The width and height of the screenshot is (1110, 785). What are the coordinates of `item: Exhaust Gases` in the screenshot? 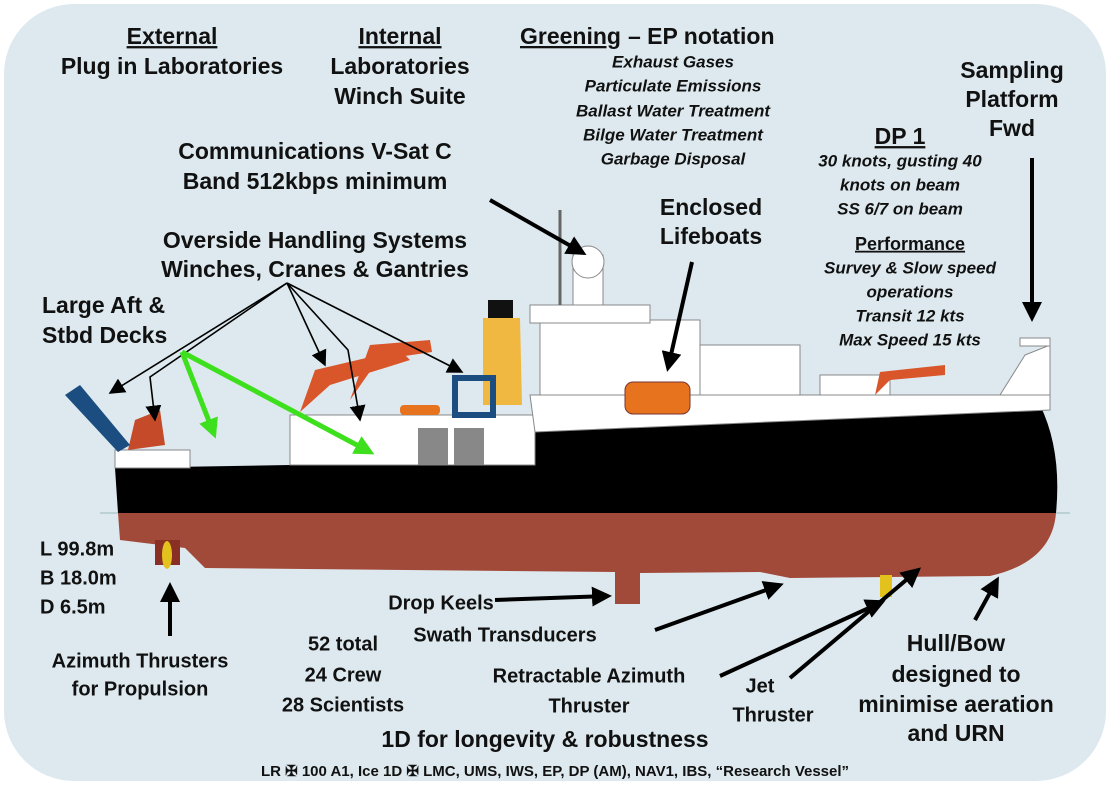 It's located at (673, 61).